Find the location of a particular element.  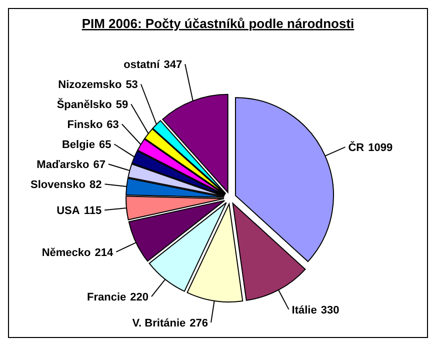

data-label: 214 is located at coordinates (104, 252).